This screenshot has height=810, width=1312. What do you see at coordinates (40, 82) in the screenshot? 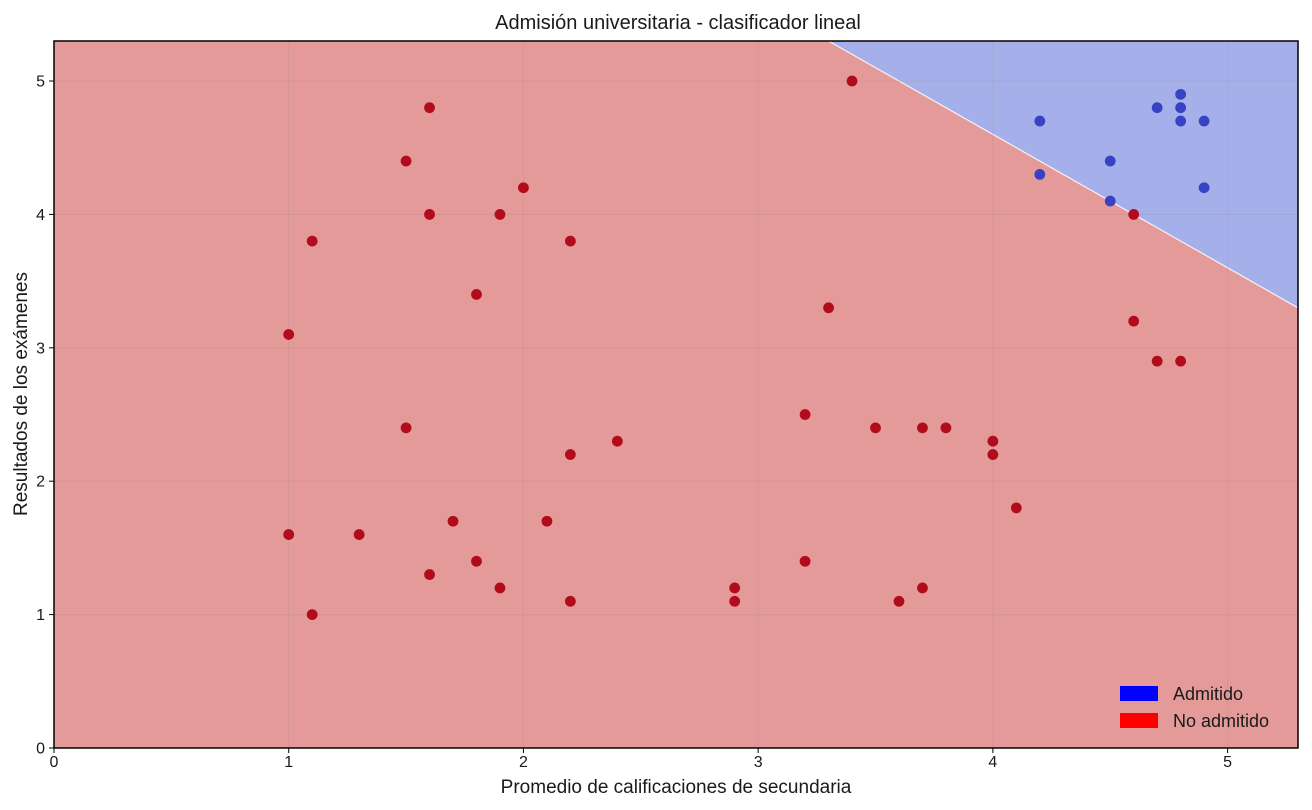
I see `y-tick-label: 5` at bounding box center [40, 82].